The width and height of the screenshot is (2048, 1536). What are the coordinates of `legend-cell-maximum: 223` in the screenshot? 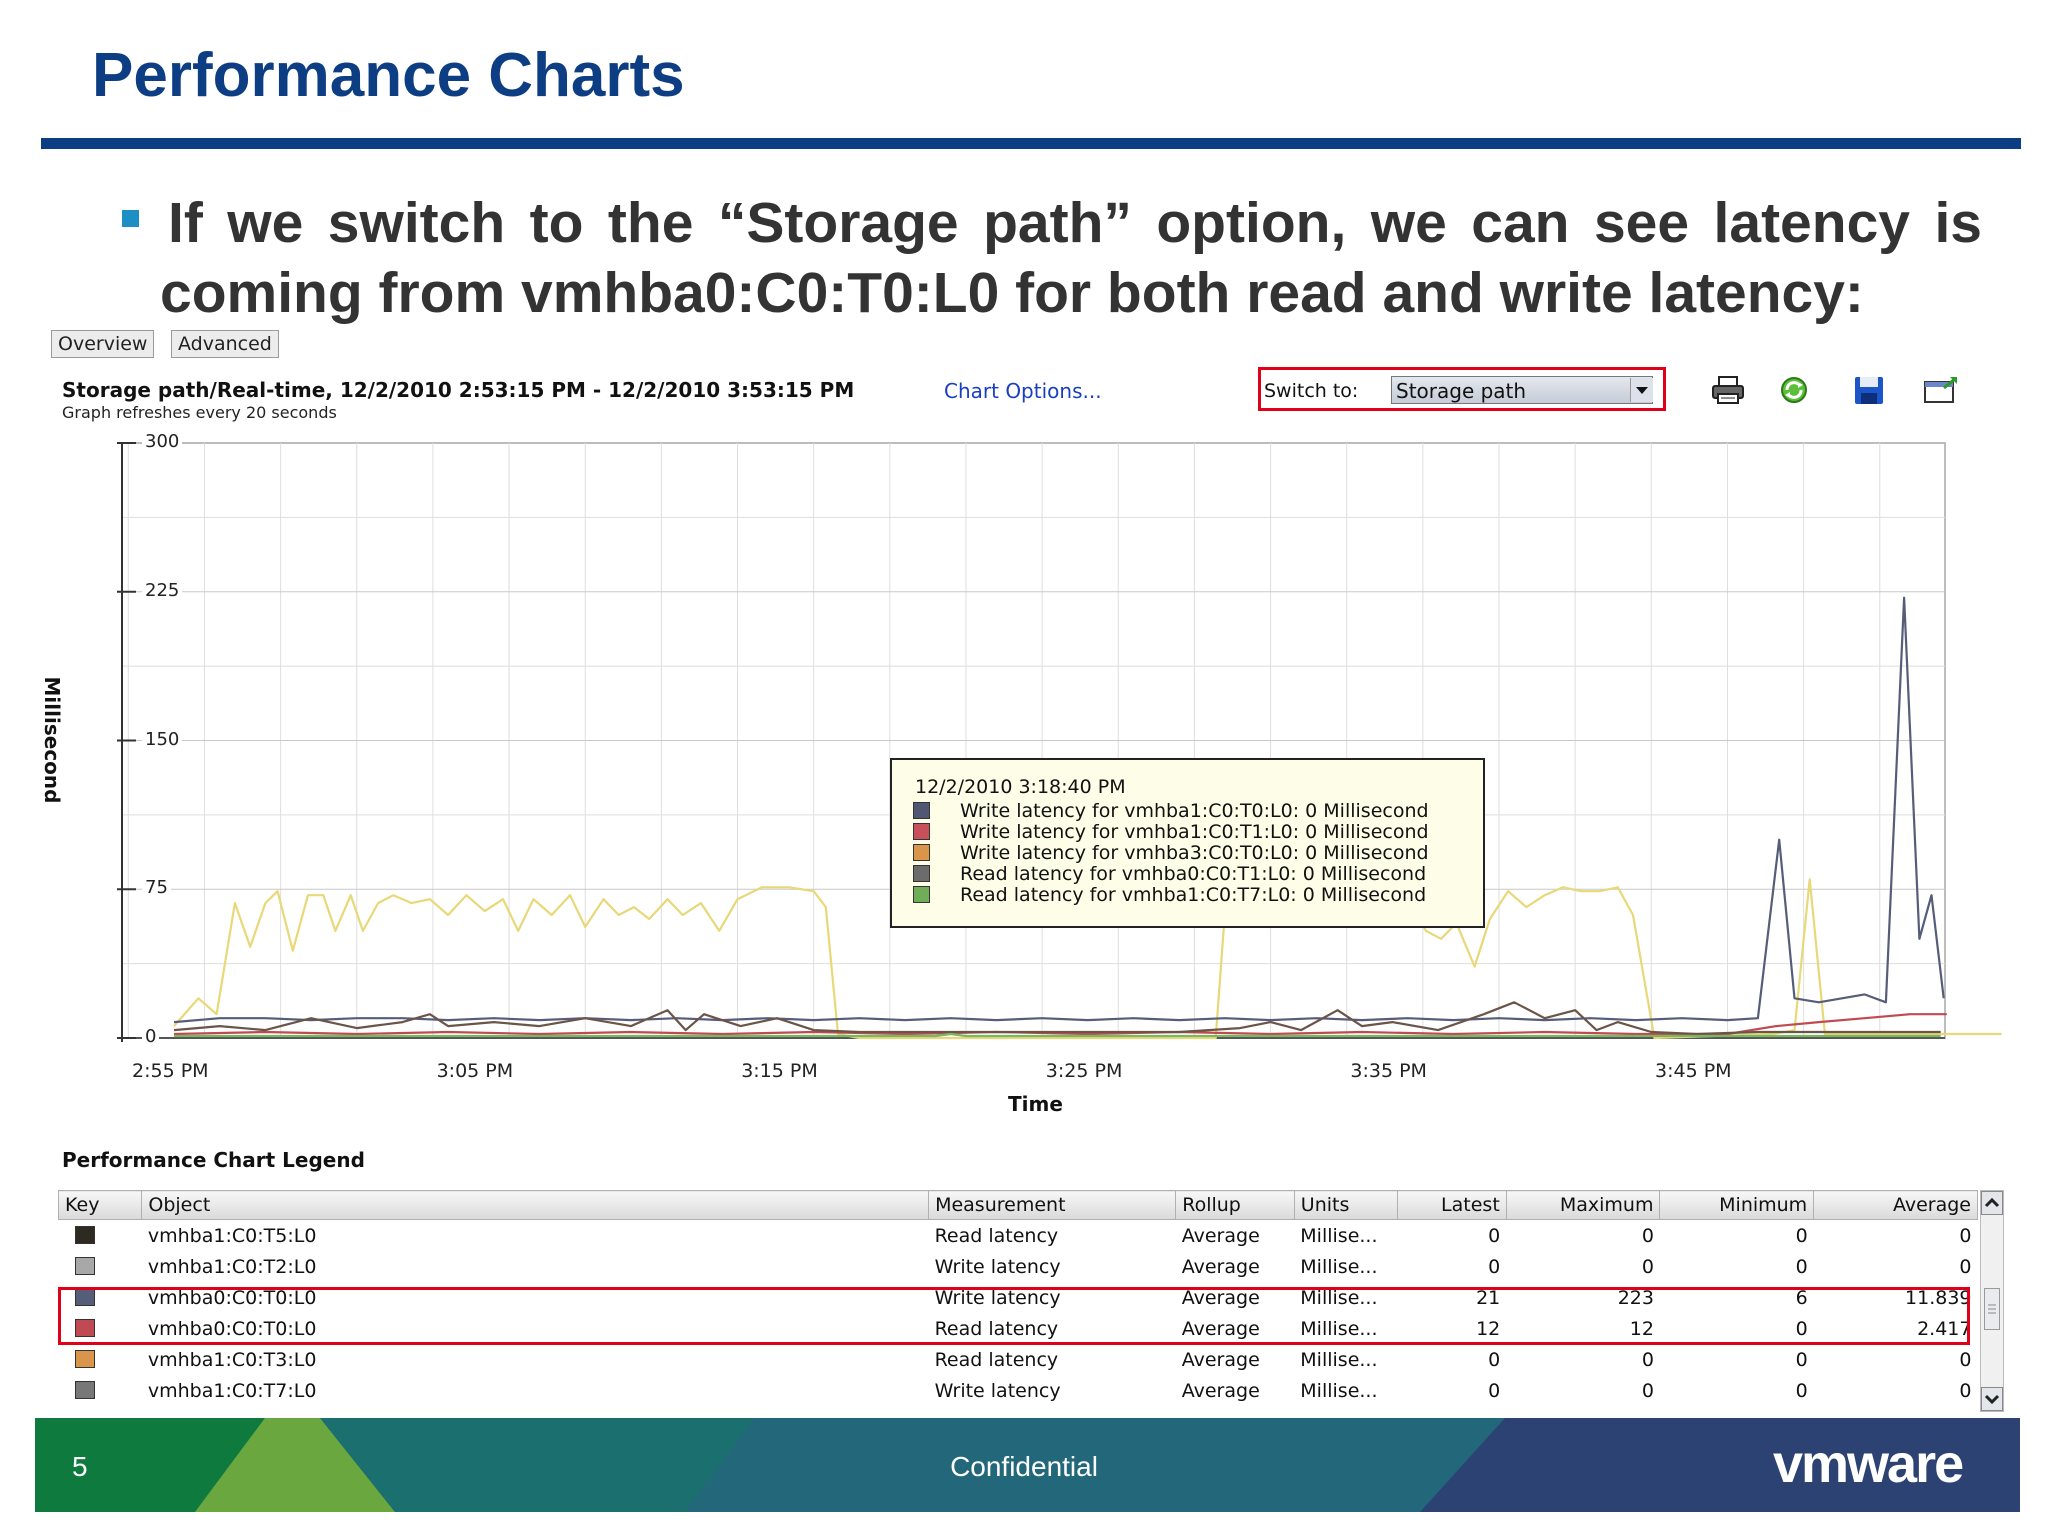 It's located at (1635, 1297).